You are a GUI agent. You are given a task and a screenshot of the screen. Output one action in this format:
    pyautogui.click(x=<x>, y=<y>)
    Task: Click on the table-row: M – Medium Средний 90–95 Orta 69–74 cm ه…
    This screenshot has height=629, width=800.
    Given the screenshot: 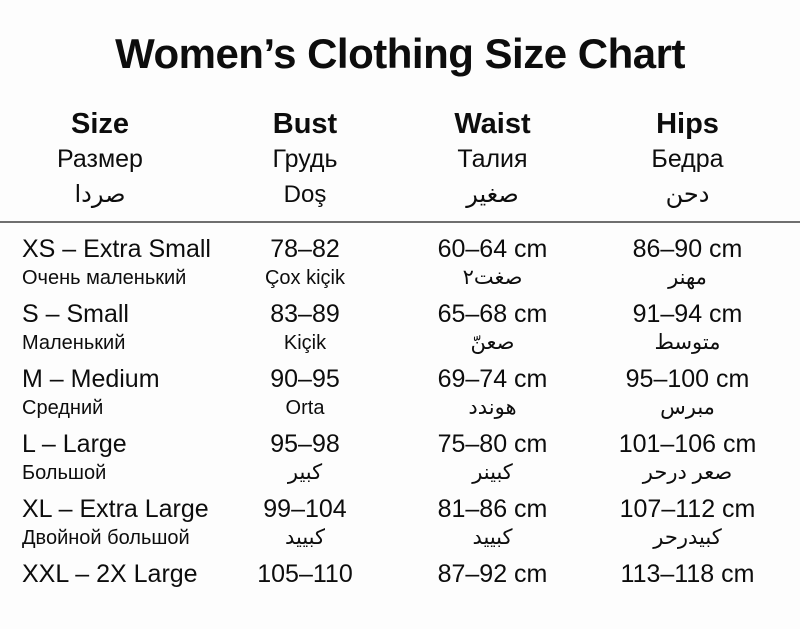 What is the action you would take?
    pyautogui.click(x=400, y=396)
    